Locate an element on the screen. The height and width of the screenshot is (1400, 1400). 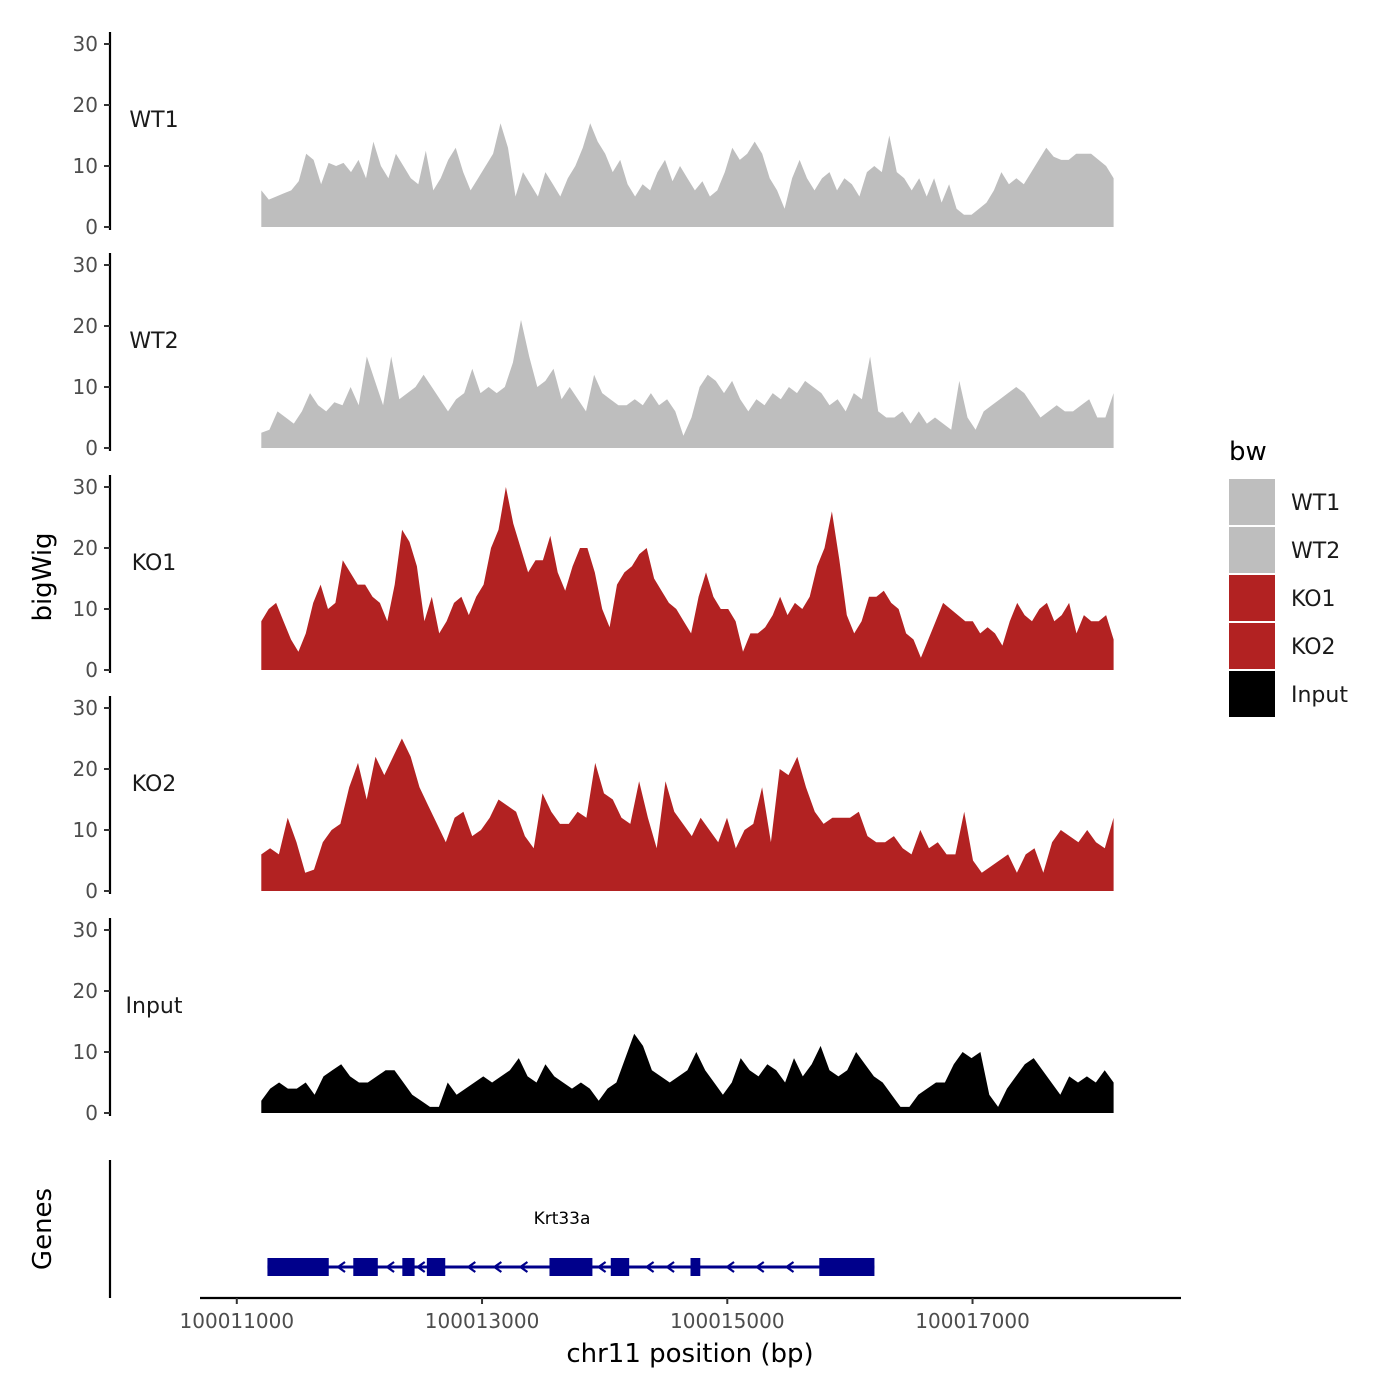
gene-track is located at coordinates (491, 1229).